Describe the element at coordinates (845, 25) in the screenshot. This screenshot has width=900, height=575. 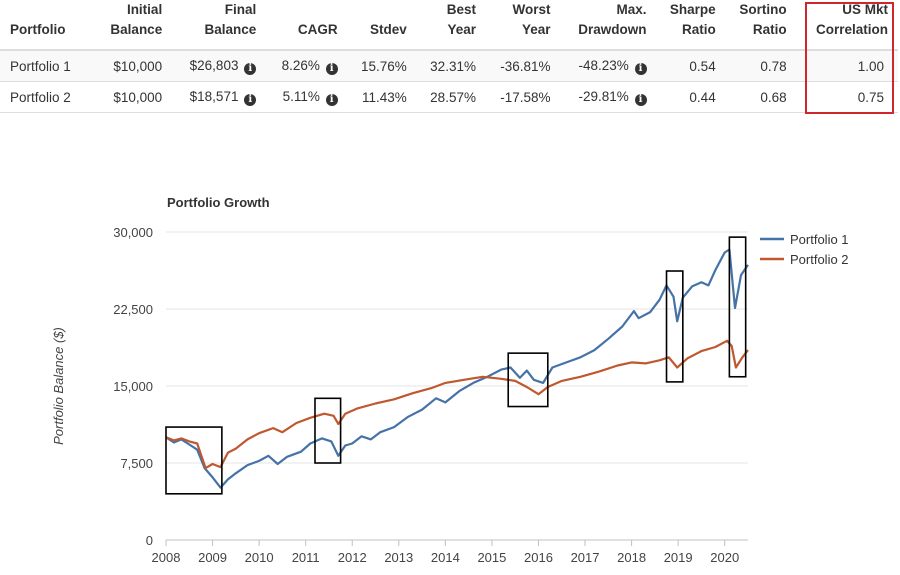
I see `header-us-mkt-correlation: US Mkt Correlation` at that location.